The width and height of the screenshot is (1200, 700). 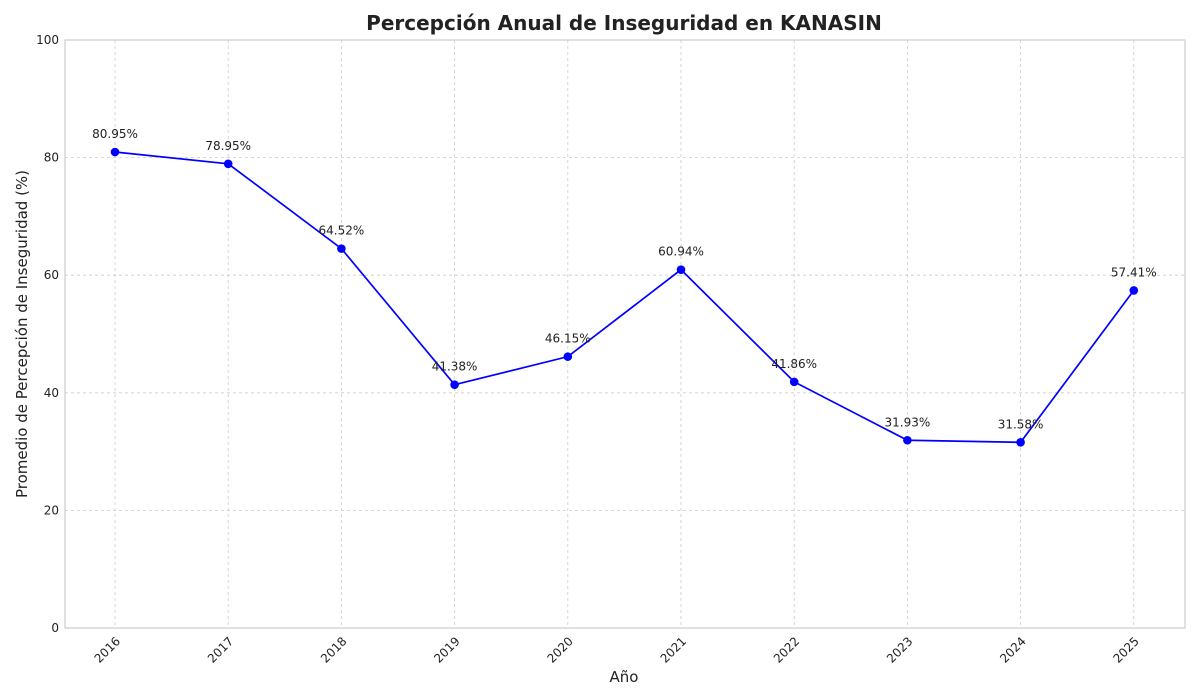 I want to click on y-tick-label: 40, so click(x=51, y=393).